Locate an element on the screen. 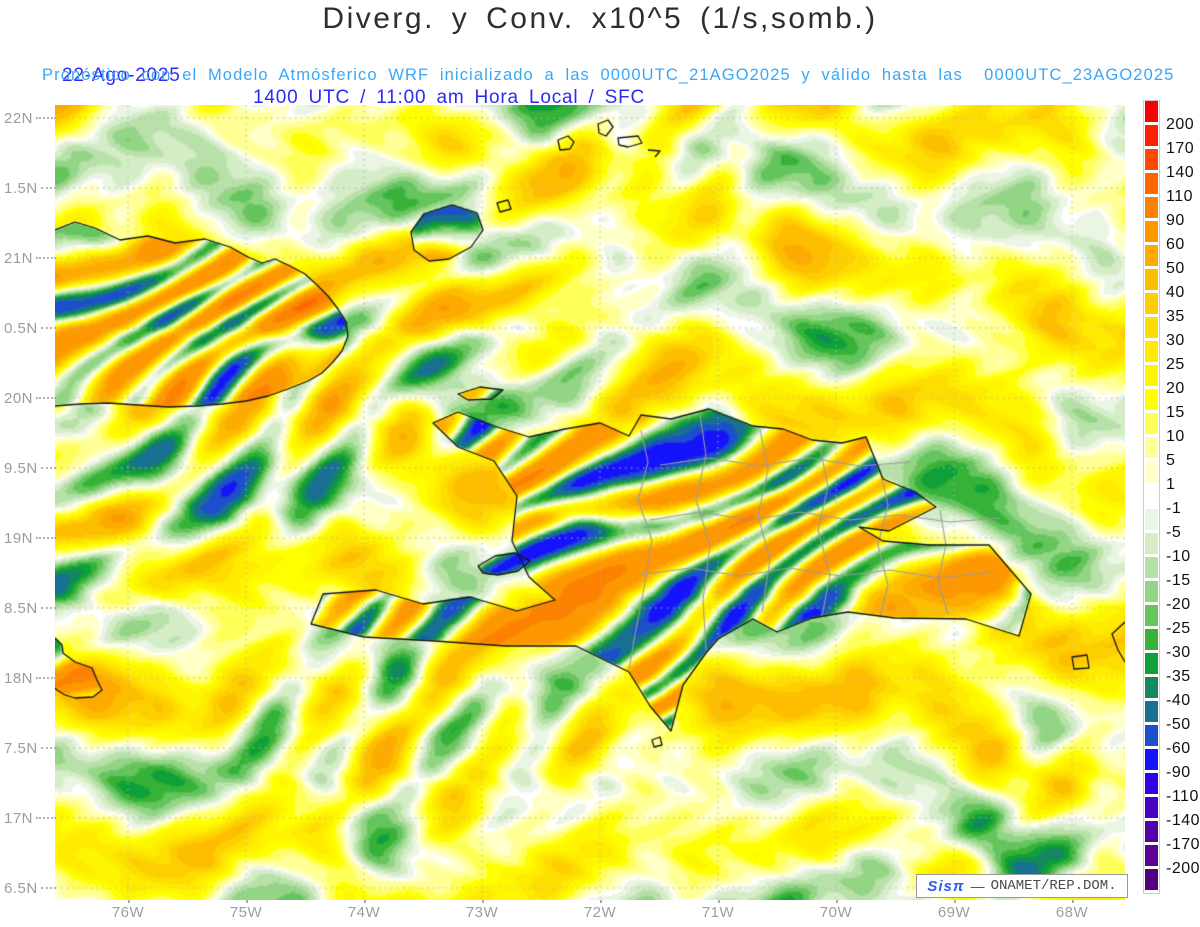  lat-tick: 17N is located at coordinates (30, 818).